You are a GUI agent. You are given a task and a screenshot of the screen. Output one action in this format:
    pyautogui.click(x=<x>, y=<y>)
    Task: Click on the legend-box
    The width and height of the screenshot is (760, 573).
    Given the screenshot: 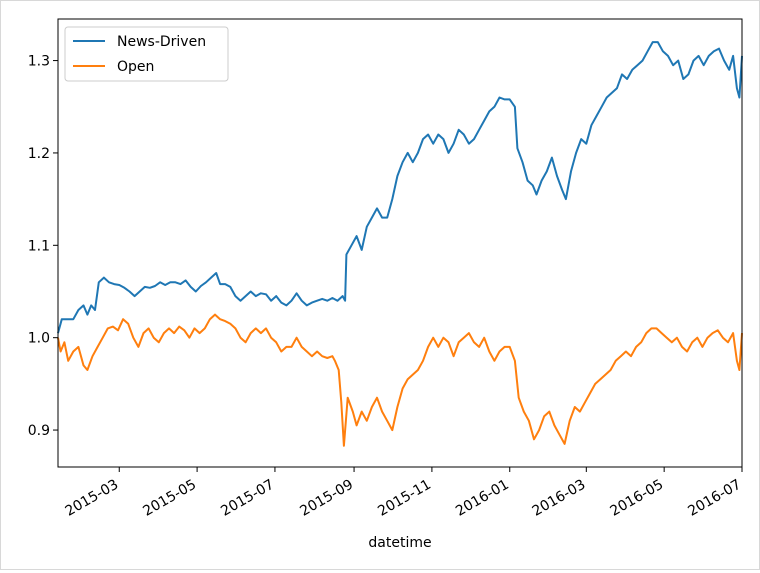 What is the action you would take?
    pyautogui.click(x=146, y=54)
    